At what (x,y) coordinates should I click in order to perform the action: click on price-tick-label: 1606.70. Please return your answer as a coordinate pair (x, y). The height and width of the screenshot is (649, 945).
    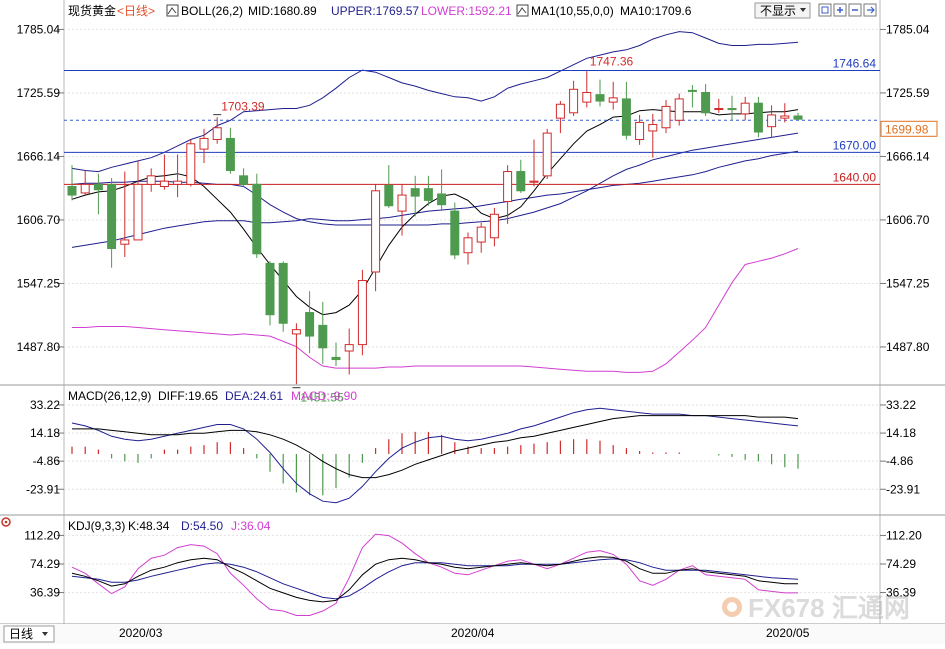
    Looking at the image, I should click on (39, 220).